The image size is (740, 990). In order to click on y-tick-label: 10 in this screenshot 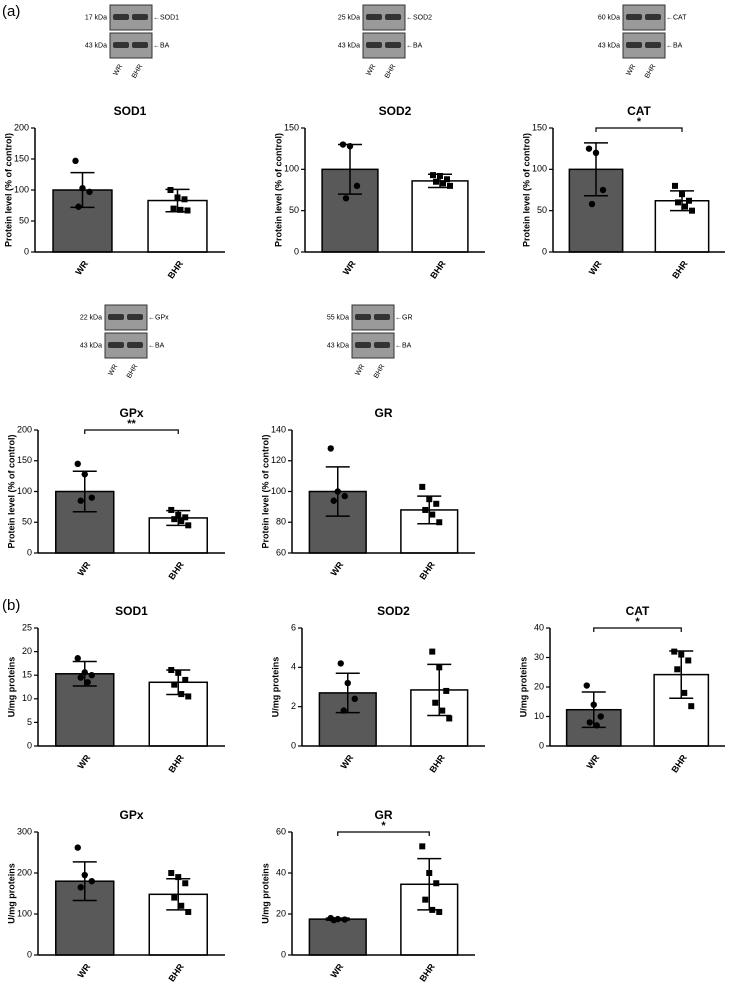, I will do `click(539, 716)`.